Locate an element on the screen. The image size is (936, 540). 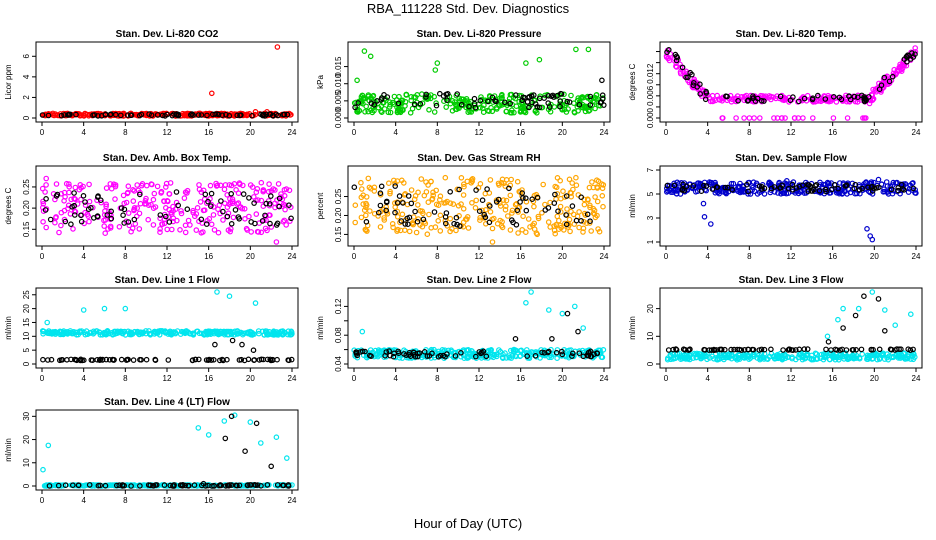
x-tick-label: 24 is located at coordinates (292, 500).